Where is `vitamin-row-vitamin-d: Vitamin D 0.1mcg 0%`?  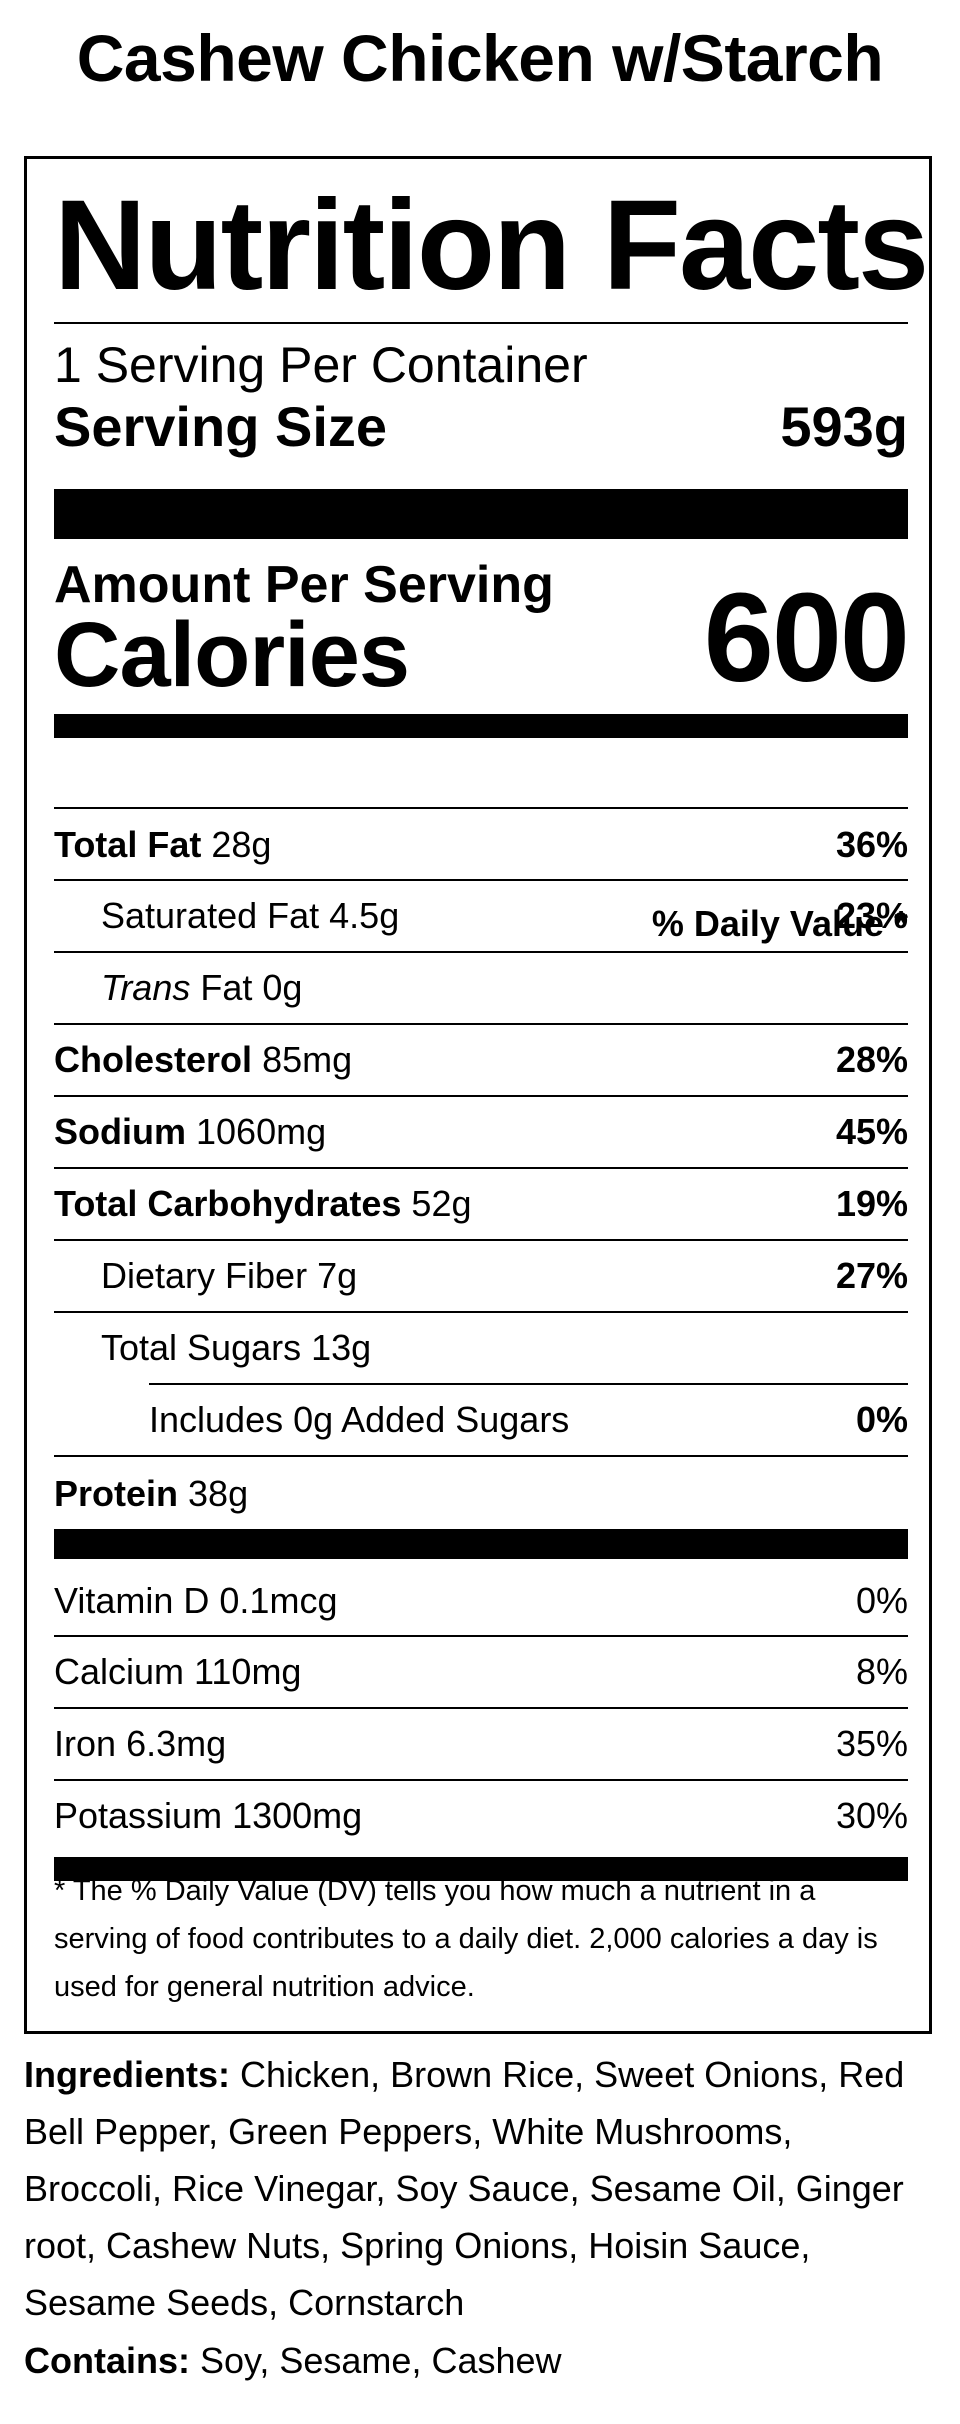
vitamin-row-vitamin-d: Vitamin D 0.1mcg 0% is located at coordinates (481, 1601).